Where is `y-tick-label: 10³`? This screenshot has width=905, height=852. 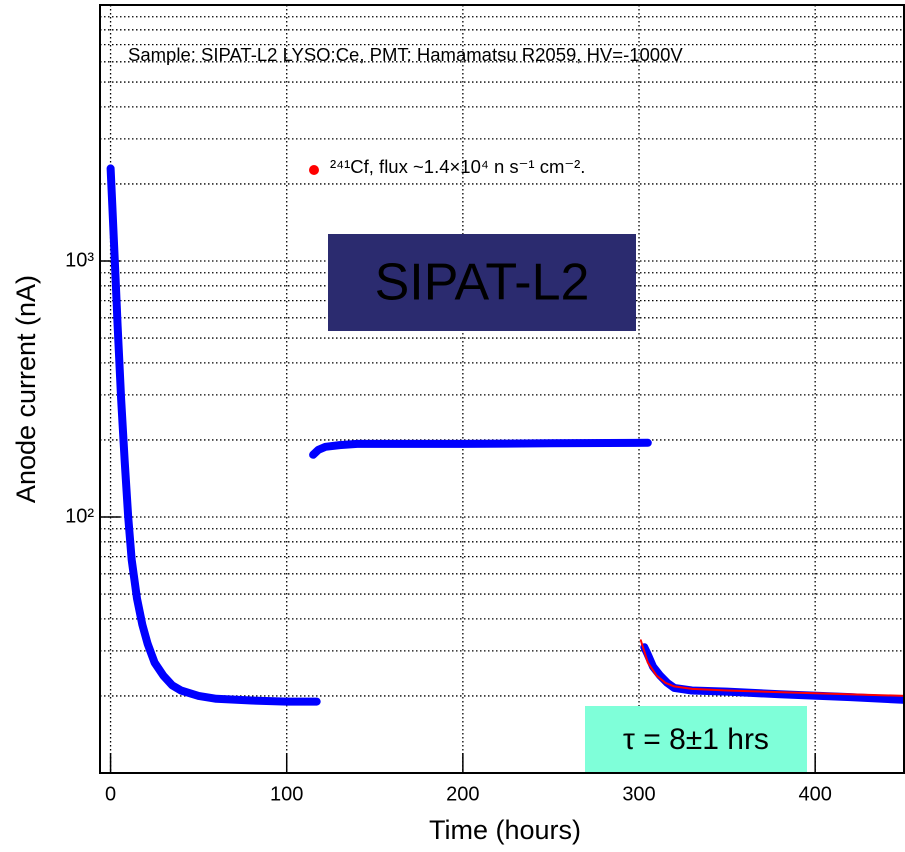
y-tick-label: 10³ is located at coordinates (79, 260).